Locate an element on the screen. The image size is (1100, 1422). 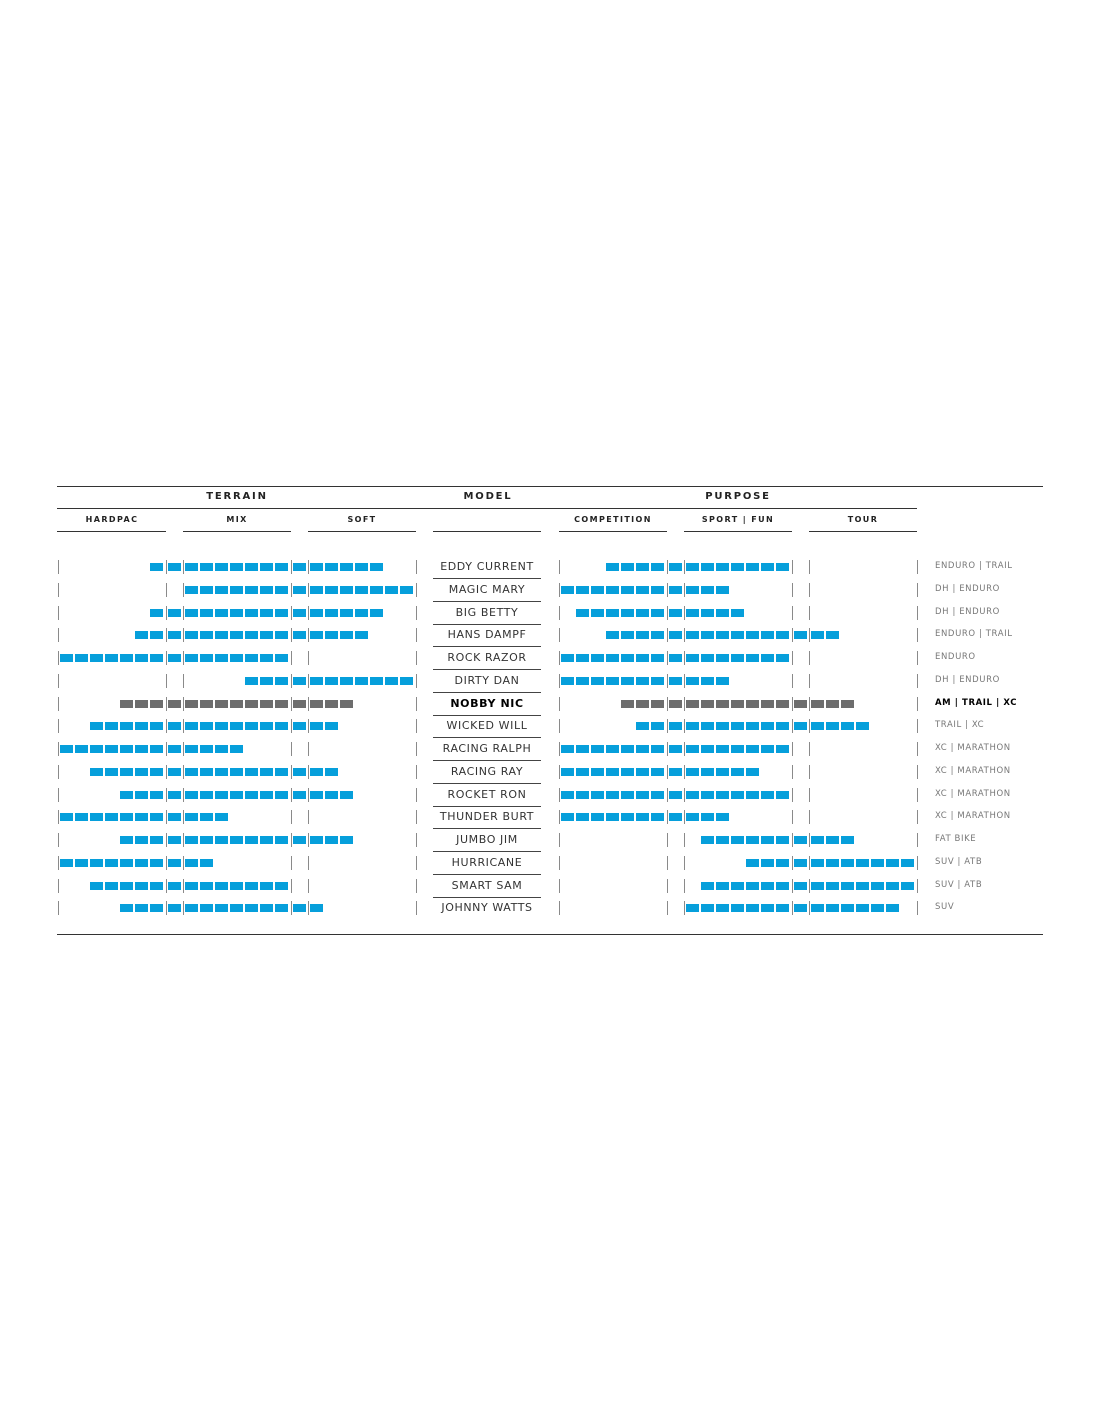
header-rule is located at coordinates (487, 508).